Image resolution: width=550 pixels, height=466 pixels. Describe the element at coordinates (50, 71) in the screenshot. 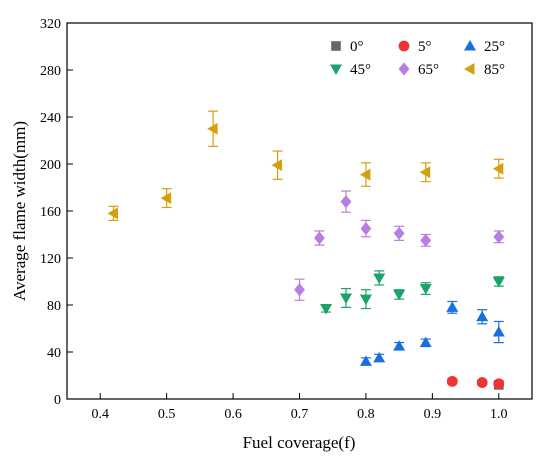

I see `y-tick-label: 280` at that location.